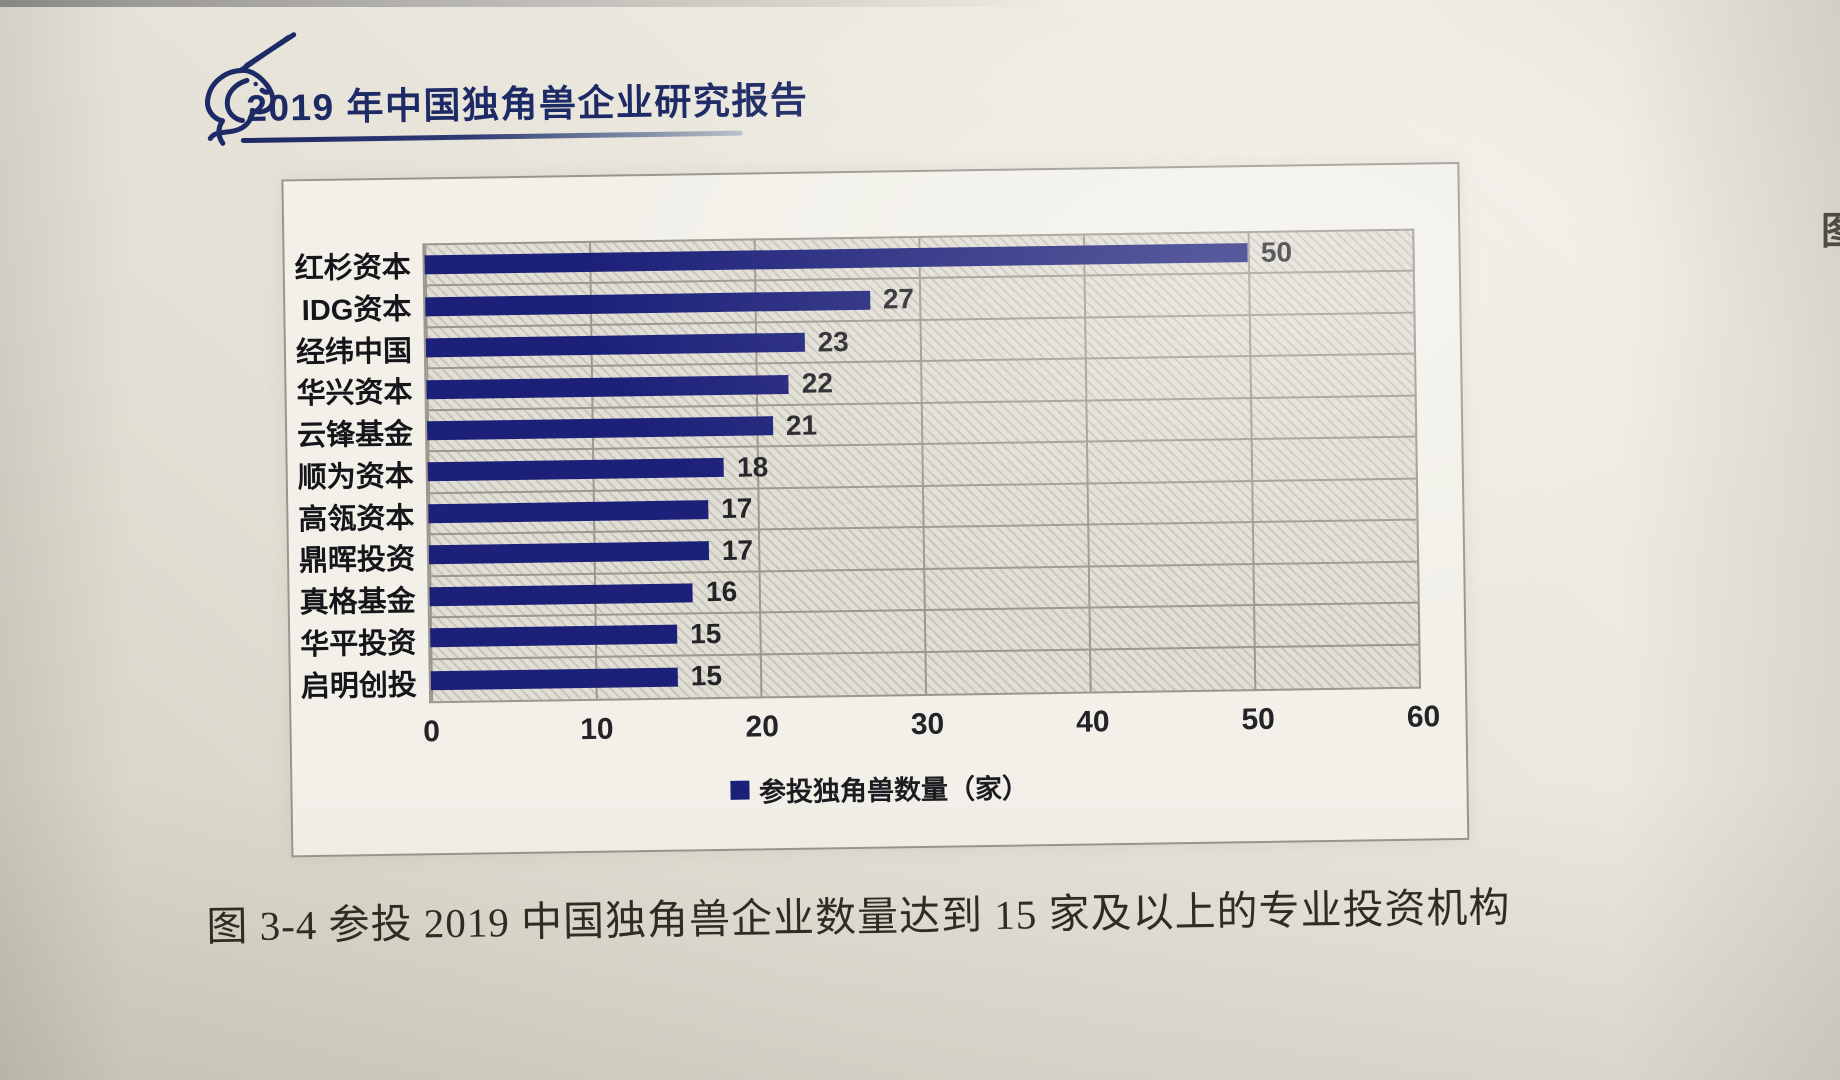  I want to click on value-label: 16, so click(721, 592).